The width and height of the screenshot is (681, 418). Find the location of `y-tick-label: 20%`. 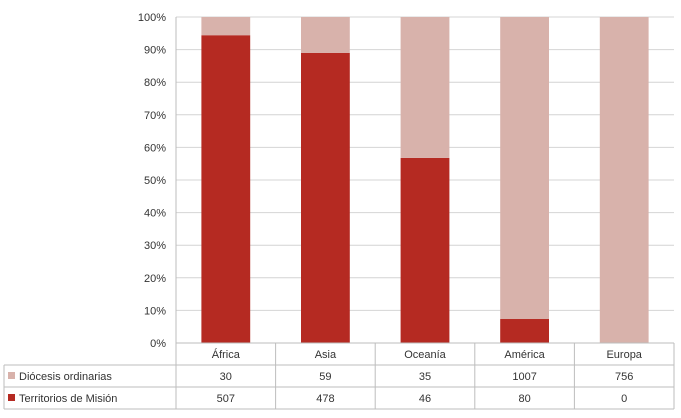

y-tick-label: 20% is located at coordinates (155, 279).